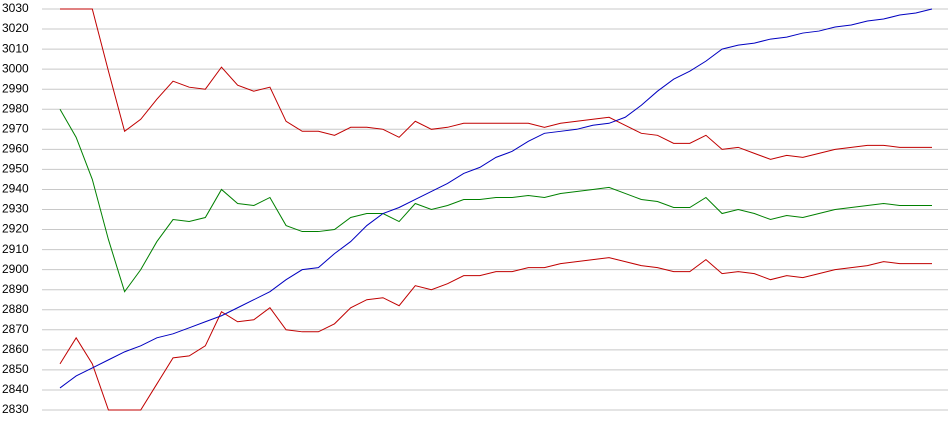 Image resolution: width=950 pixels, height=435 pixels. Describe the element at coordinates (15, 329) in the screenshot. I see `y-tick-label: 2870` at that location.